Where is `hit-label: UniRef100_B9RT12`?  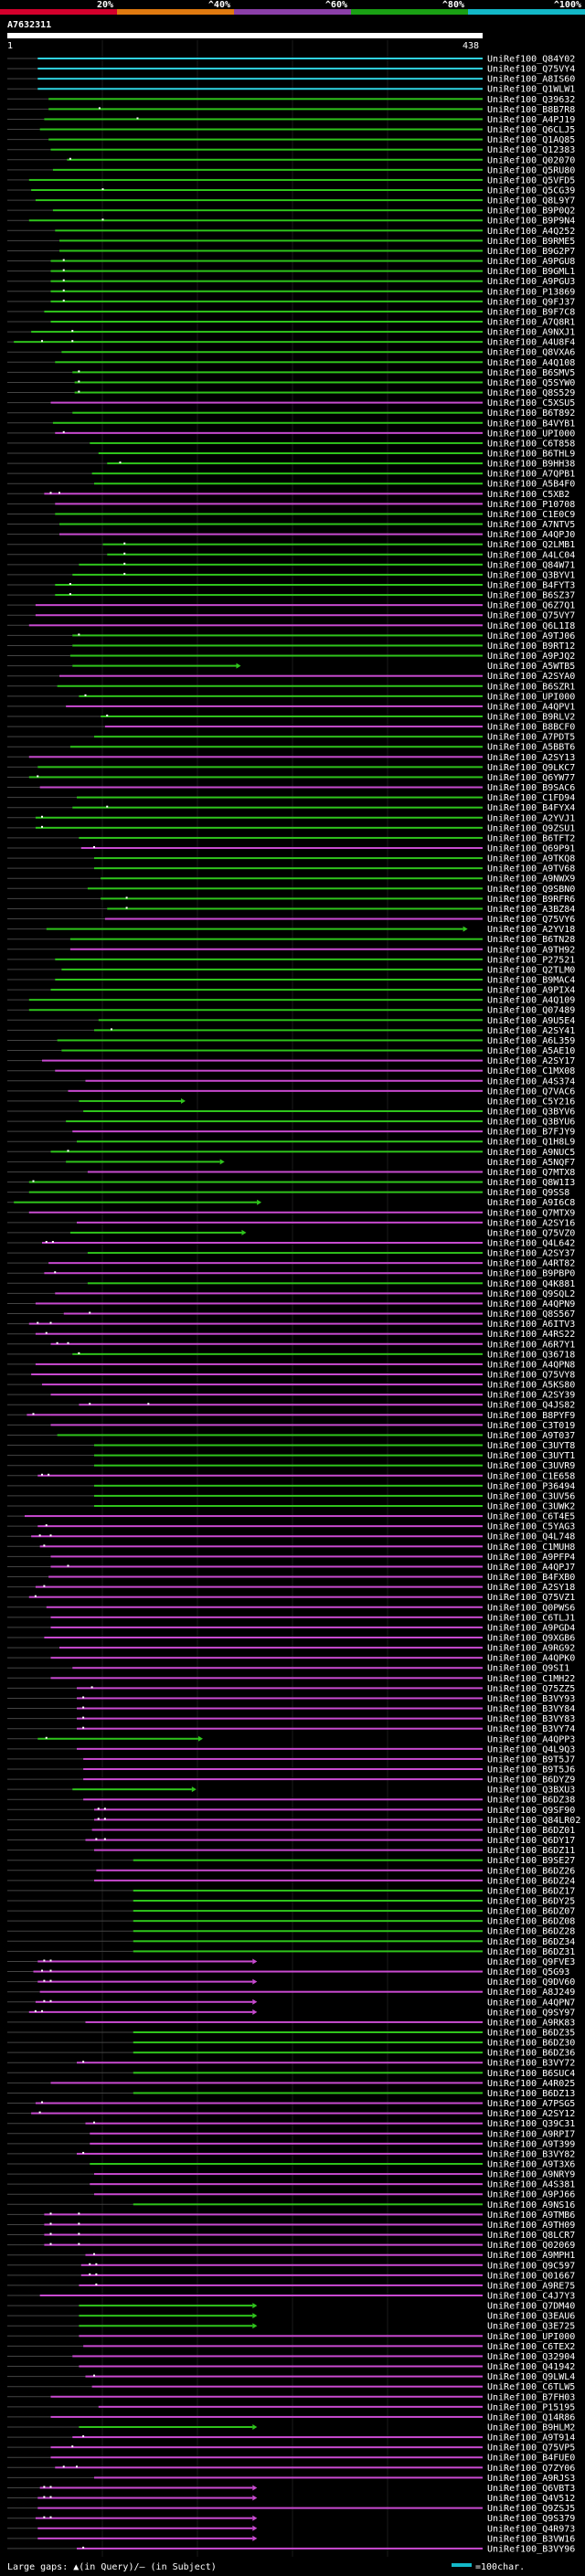
hit-label: UniRef100_B9RT12 is located at coordinates (531, 646).